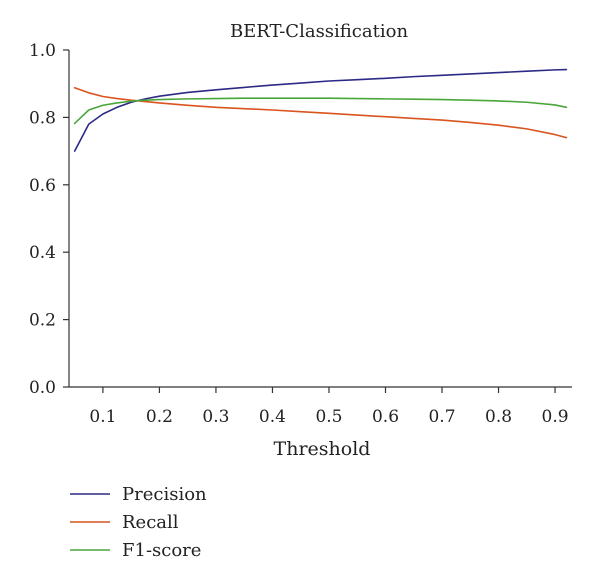 The height and width of the screenshot is (580, 600). Describe the element at coordinates (164, 494) in the screenshot. I see `legend-label-precision: Precision` at that location.